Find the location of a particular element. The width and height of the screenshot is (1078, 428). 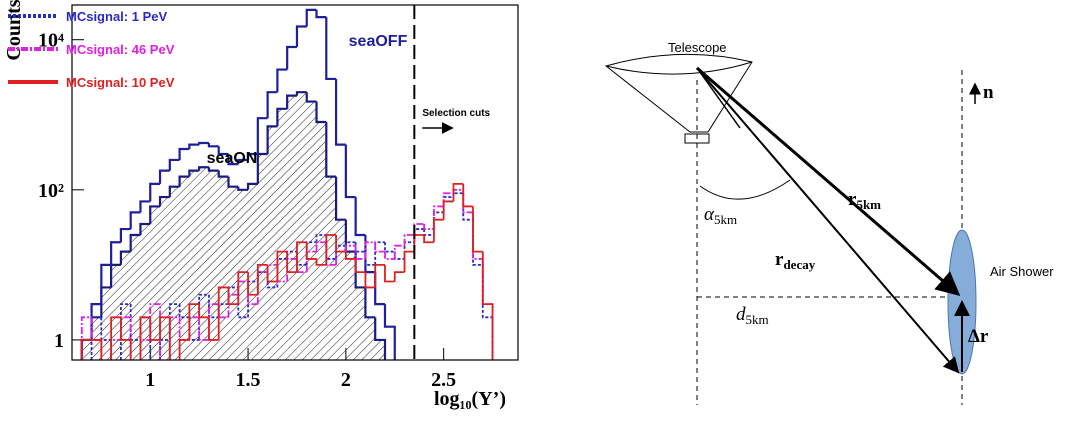

r5km-main: r is located at coordinates (852, 199).